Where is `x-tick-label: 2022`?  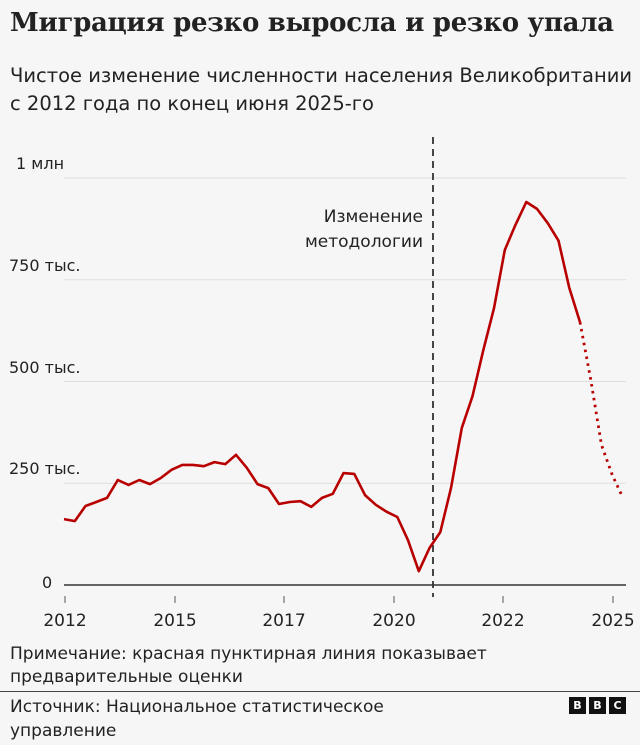 x-tick-label: 2022 is located at coordinates (503, 621).